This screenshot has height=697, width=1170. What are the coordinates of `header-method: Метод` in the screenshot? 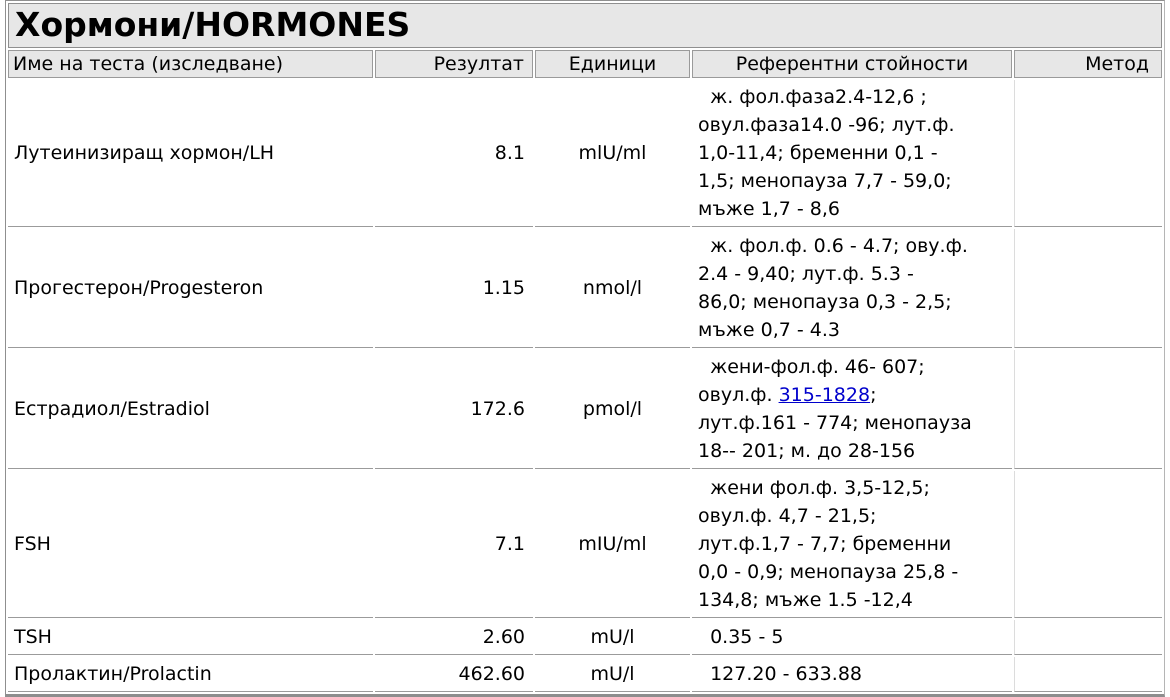 It's located at (1088, 64).